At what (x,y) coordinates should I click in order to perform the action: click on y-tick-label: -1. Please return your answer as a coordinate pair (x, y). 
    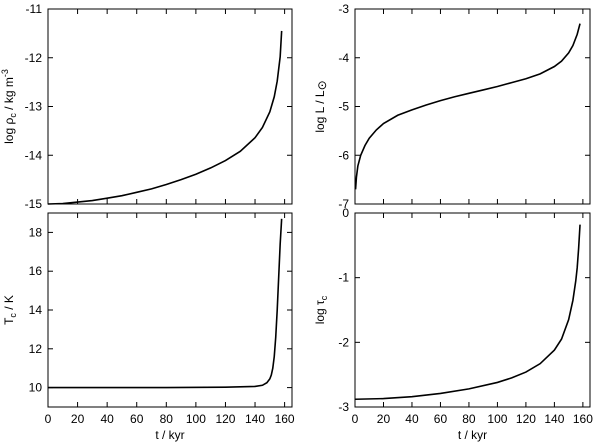
    Looking at the image, I should click on (343, 278).